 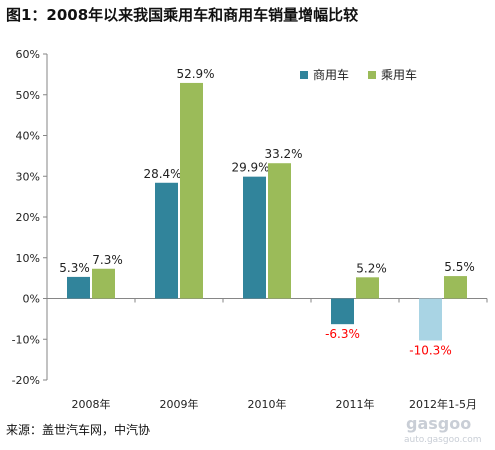 What do you see at coordinates (250, 168) in the screenshot?
I see `data-label-commercial: 29.9%` at bounding box center [250, 168].